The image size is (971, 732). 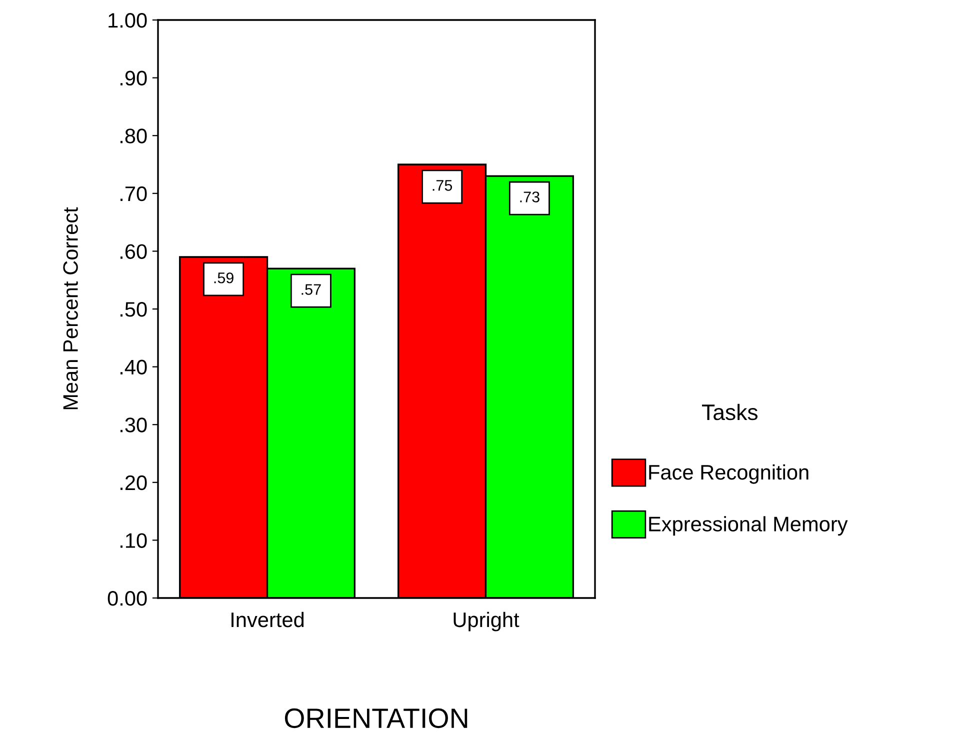 What do you see at coordinates (530, 197) in the screenshot?
I see `data-label: .73` at bounding box center [530, 197].